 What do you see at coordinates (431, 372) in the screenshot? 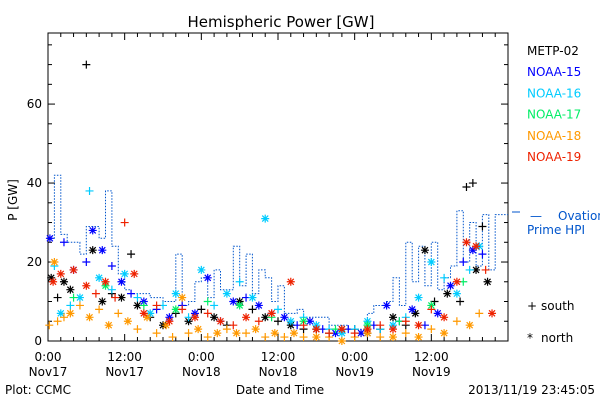
I see `x-tick-date-label: Nov19` at bounding box center [431, 372].